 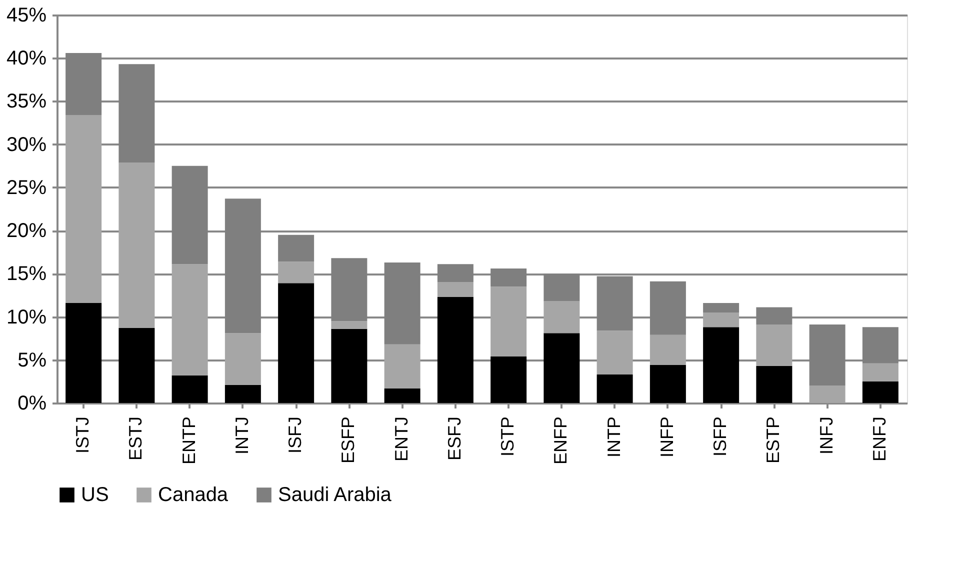 What do you see at coordinates (26, 145) in the screenshot?
I see `y-tick-label: 30%` at bounding box center [26, 145].